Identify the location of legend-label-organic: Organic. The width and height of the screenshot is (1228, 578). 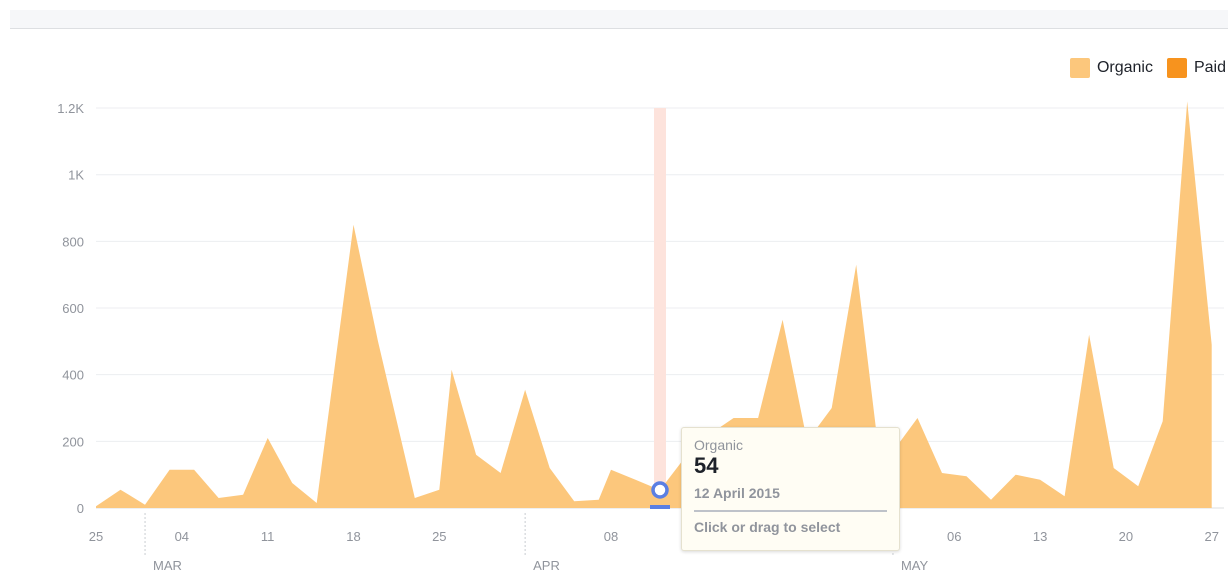
(1124, 67).